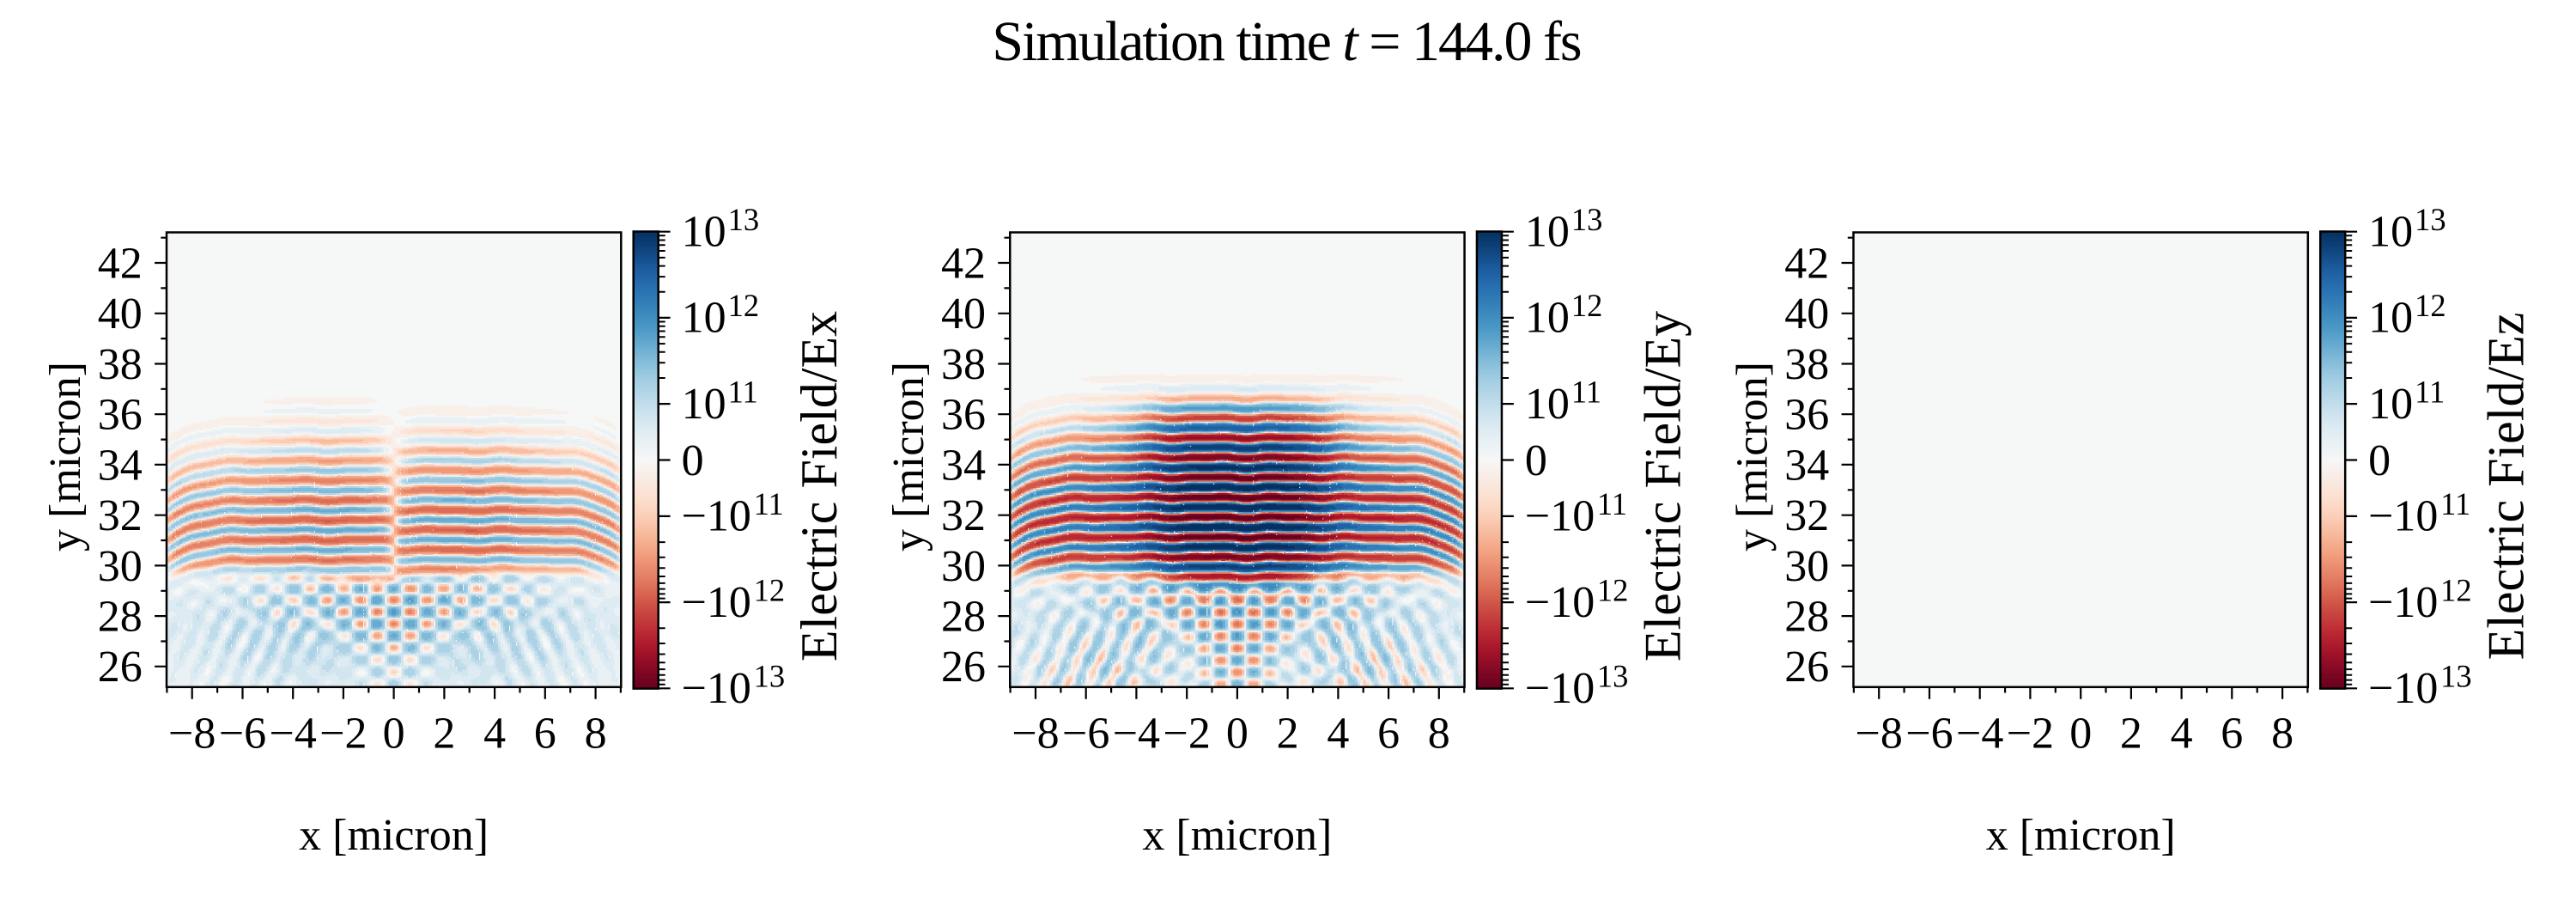 Image resolution: width=2576 pixels, height=902 pixels. Describe the element at coordinates (1287, 41) in the screenshot. I see `svg-text: Simulation time t = 144.0 fs` at that location.